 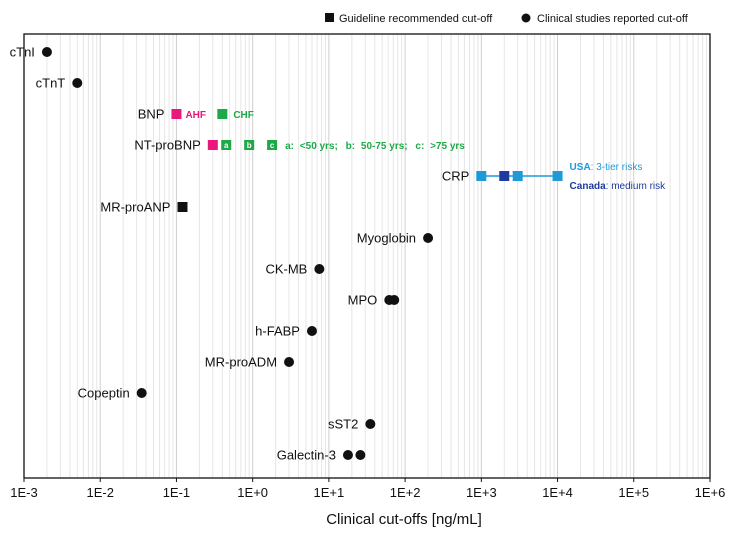 What do you see at coordinates (51, 83) in the screenshot?
I see `marker-label-ctnt: cTnT` at bounding box center [51, 83].